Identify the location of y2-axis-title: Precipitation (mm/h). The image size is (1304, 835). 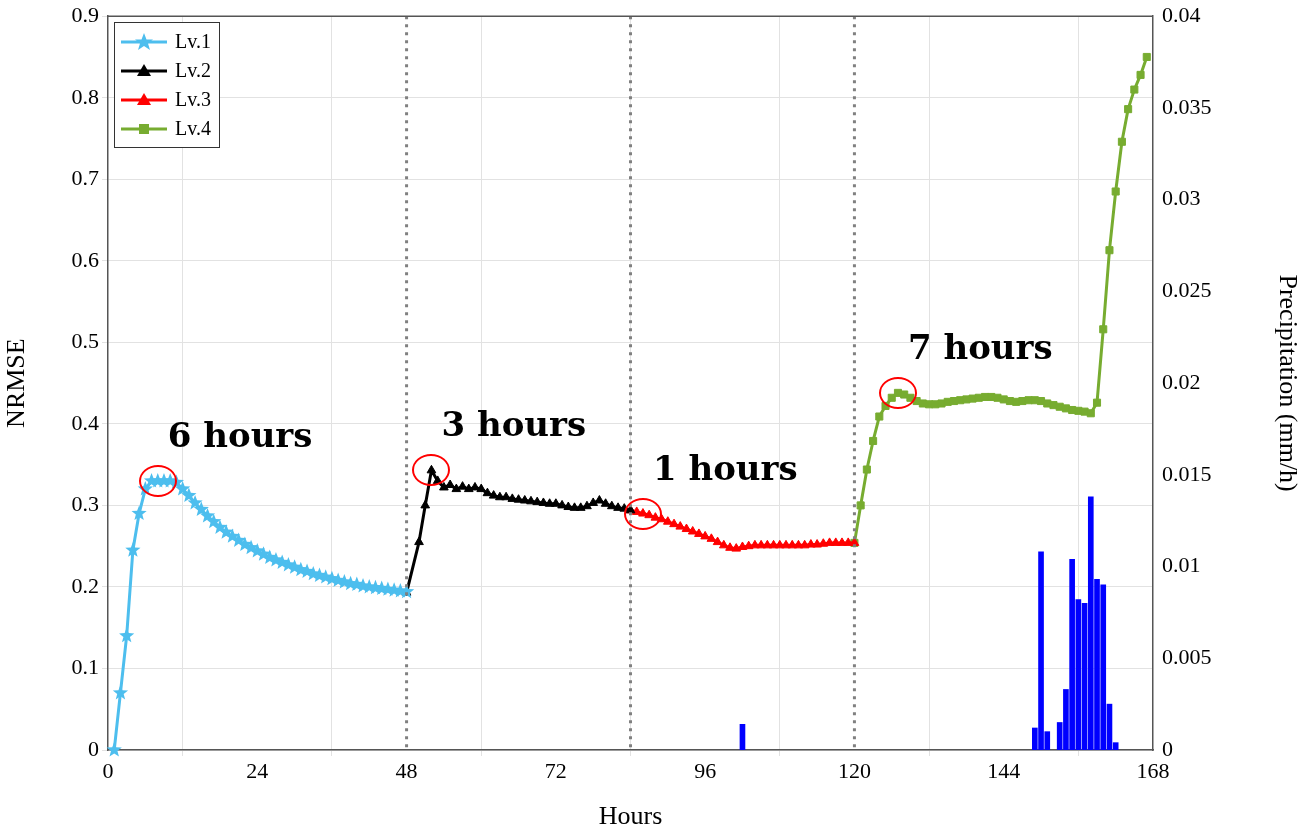
(1288, 383).